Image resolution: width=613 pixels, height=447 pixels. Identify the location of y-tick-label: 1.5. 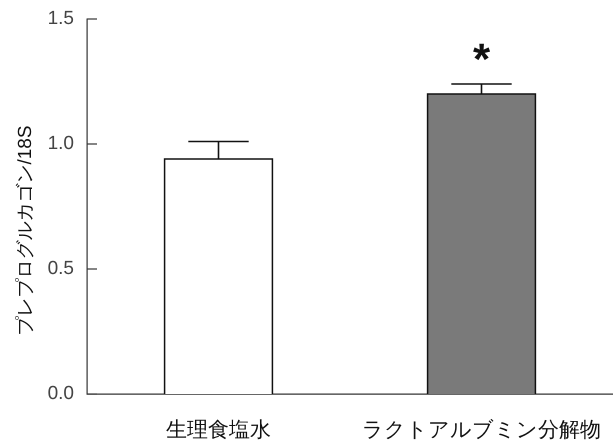
(61, 19).